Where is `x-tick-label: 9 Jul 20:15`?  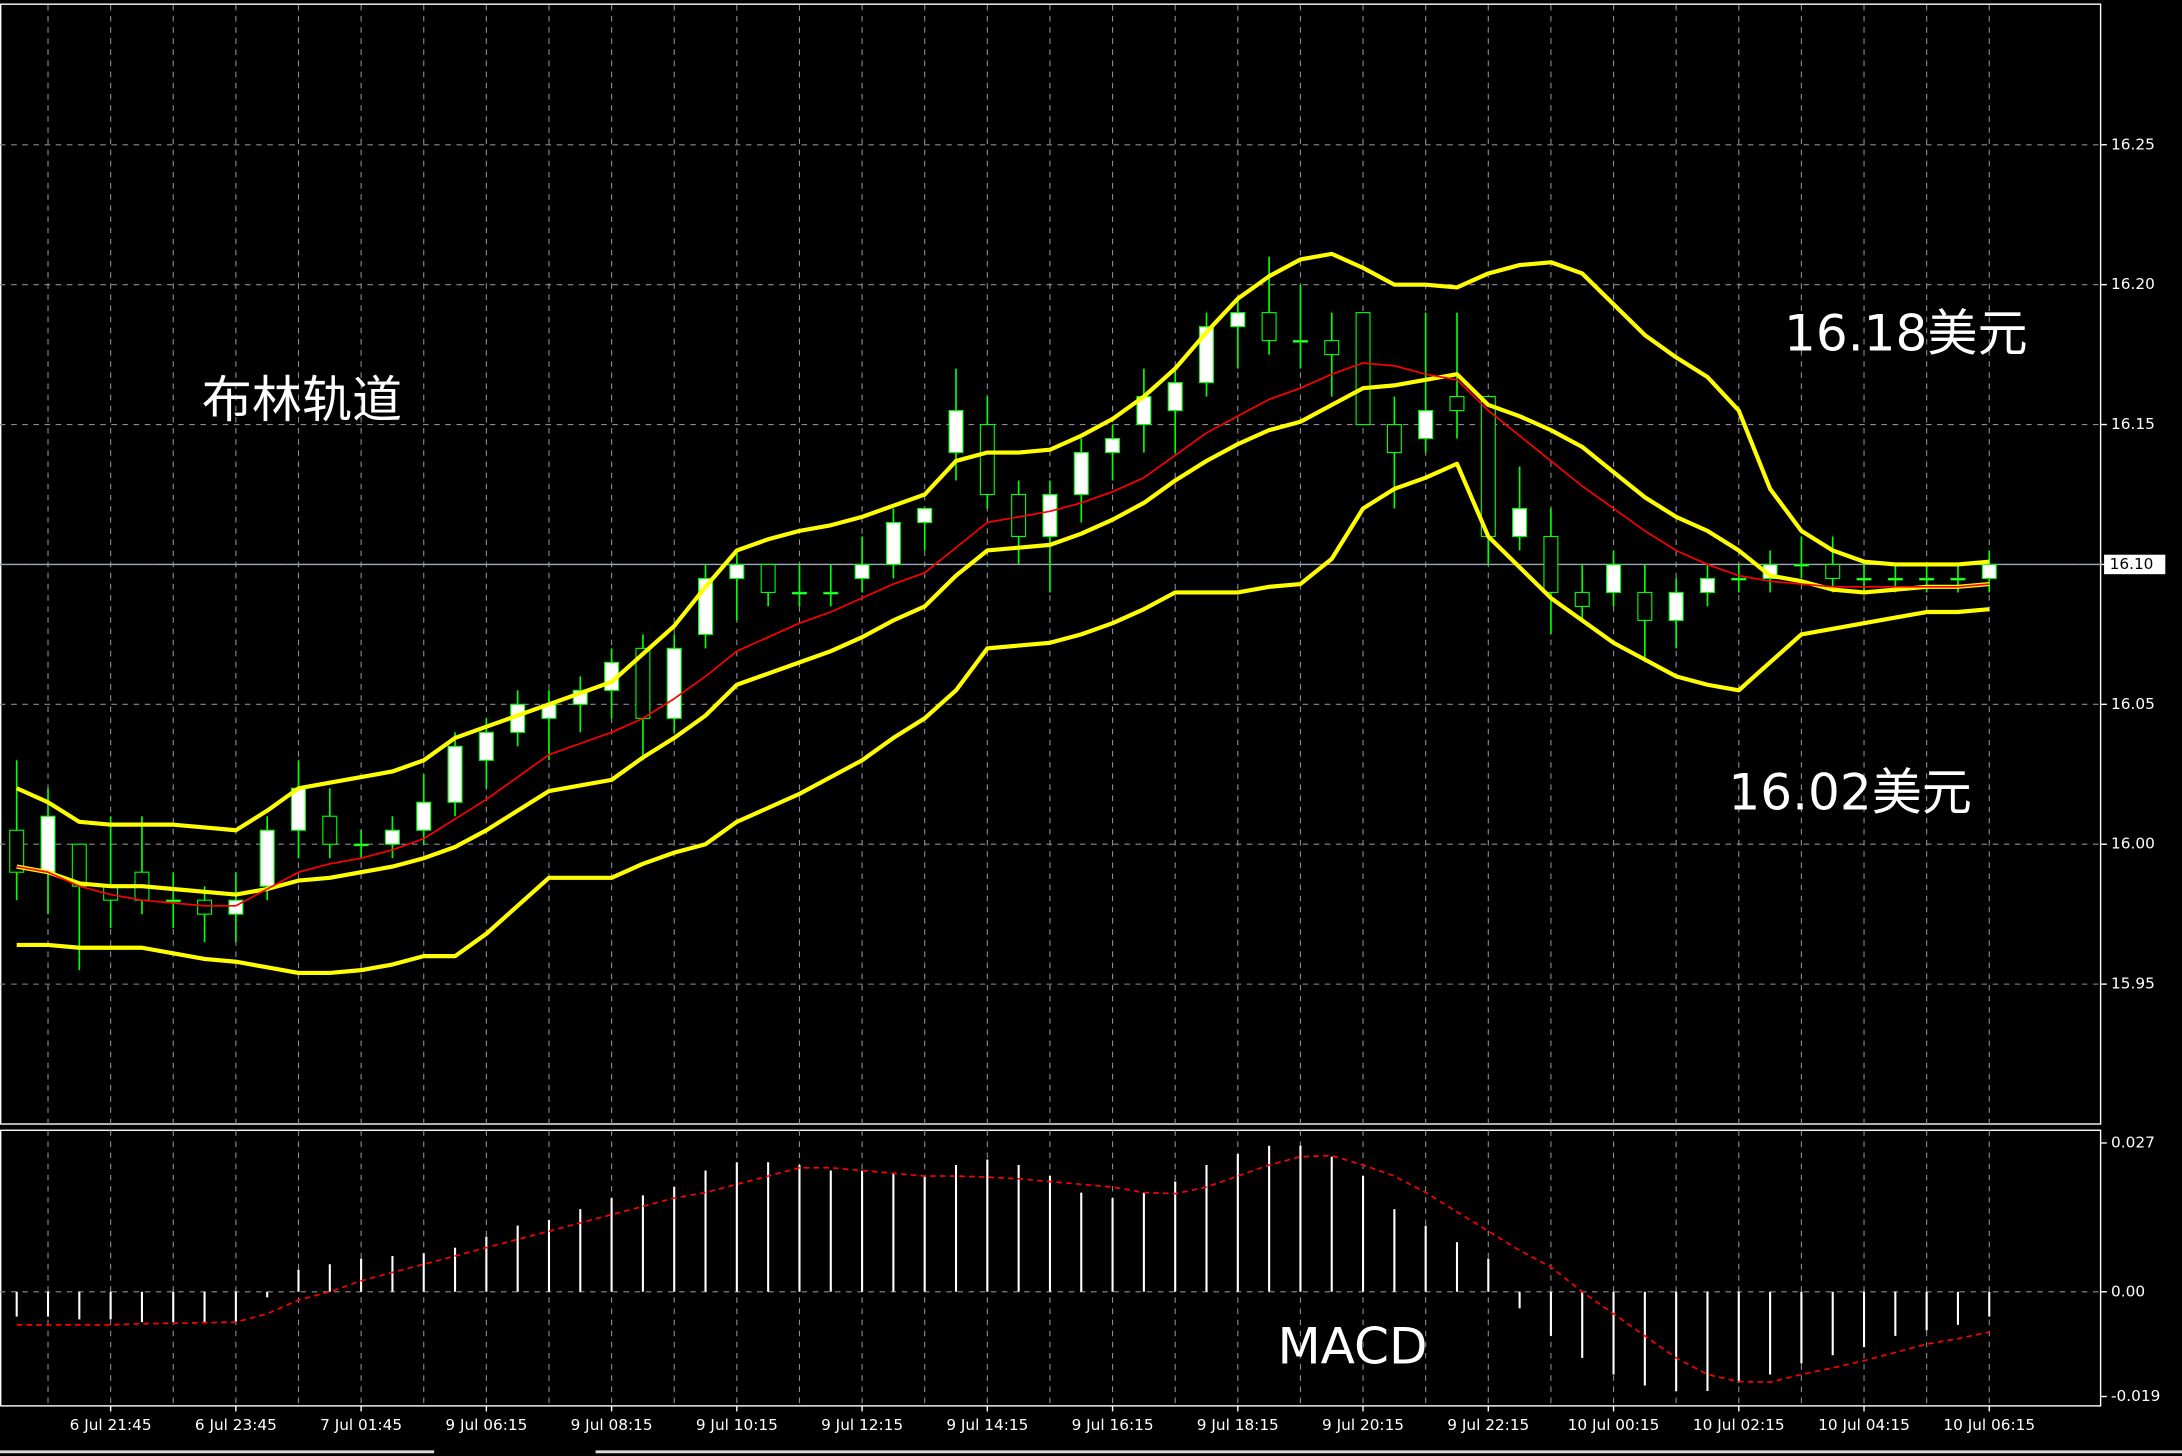 x-tick-label: 9 Jul 20:15 is located at coordinates (1363, 1425).